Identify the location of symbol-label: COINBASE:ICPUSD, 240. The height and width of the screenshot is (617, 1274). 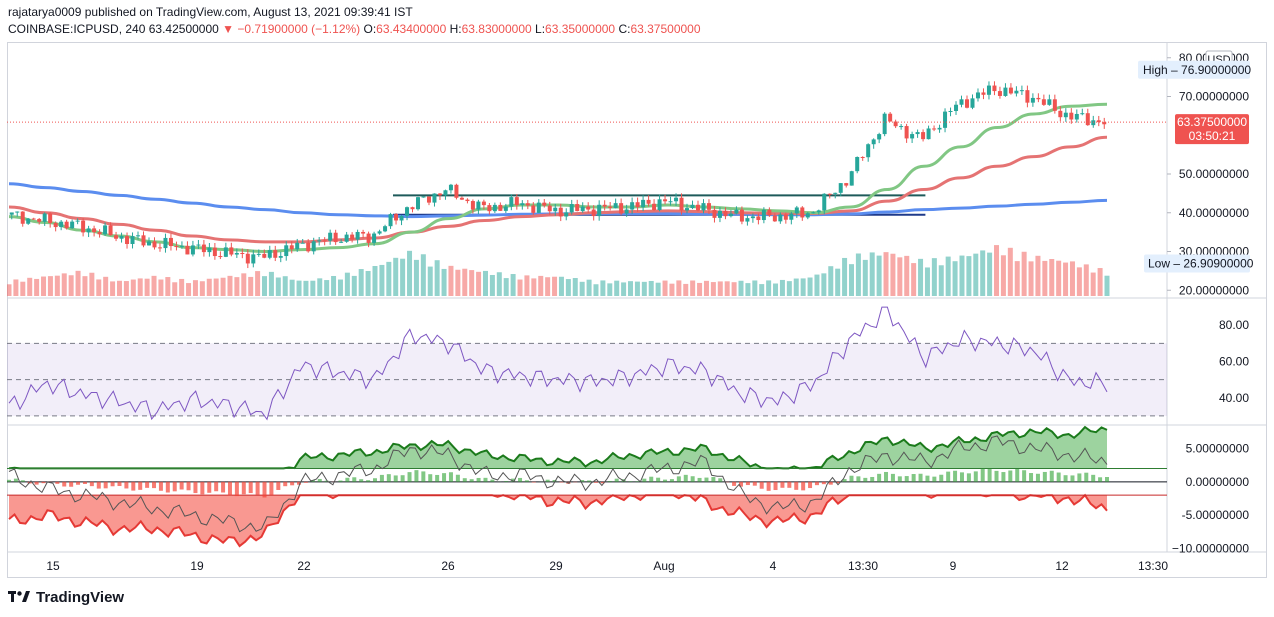
(77, 29).